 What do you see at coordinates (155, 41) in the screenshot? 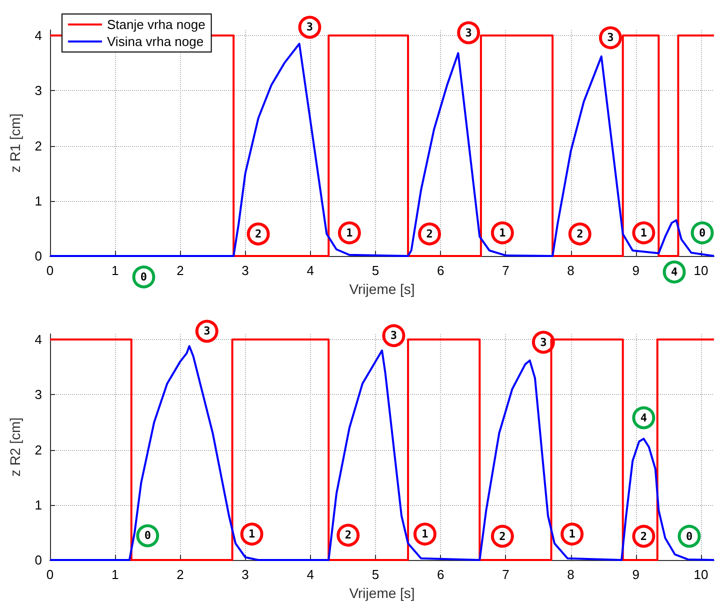
I see `legend-label: Visina vrha noge` at bounding box center [155, 41].